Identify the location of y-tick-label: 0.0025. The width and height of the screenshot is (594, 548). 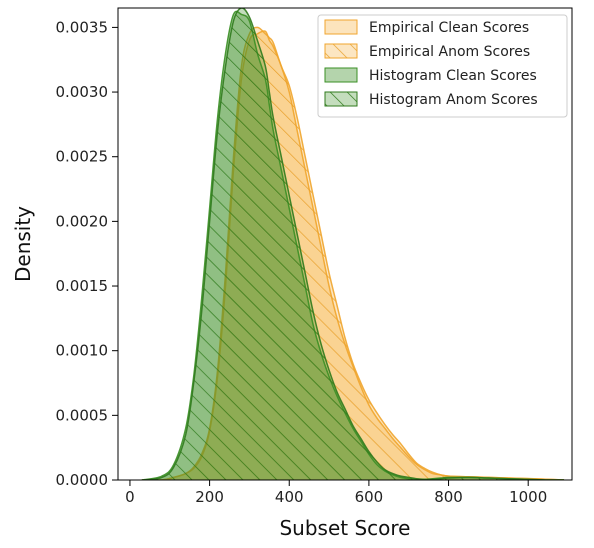
(82, 157).